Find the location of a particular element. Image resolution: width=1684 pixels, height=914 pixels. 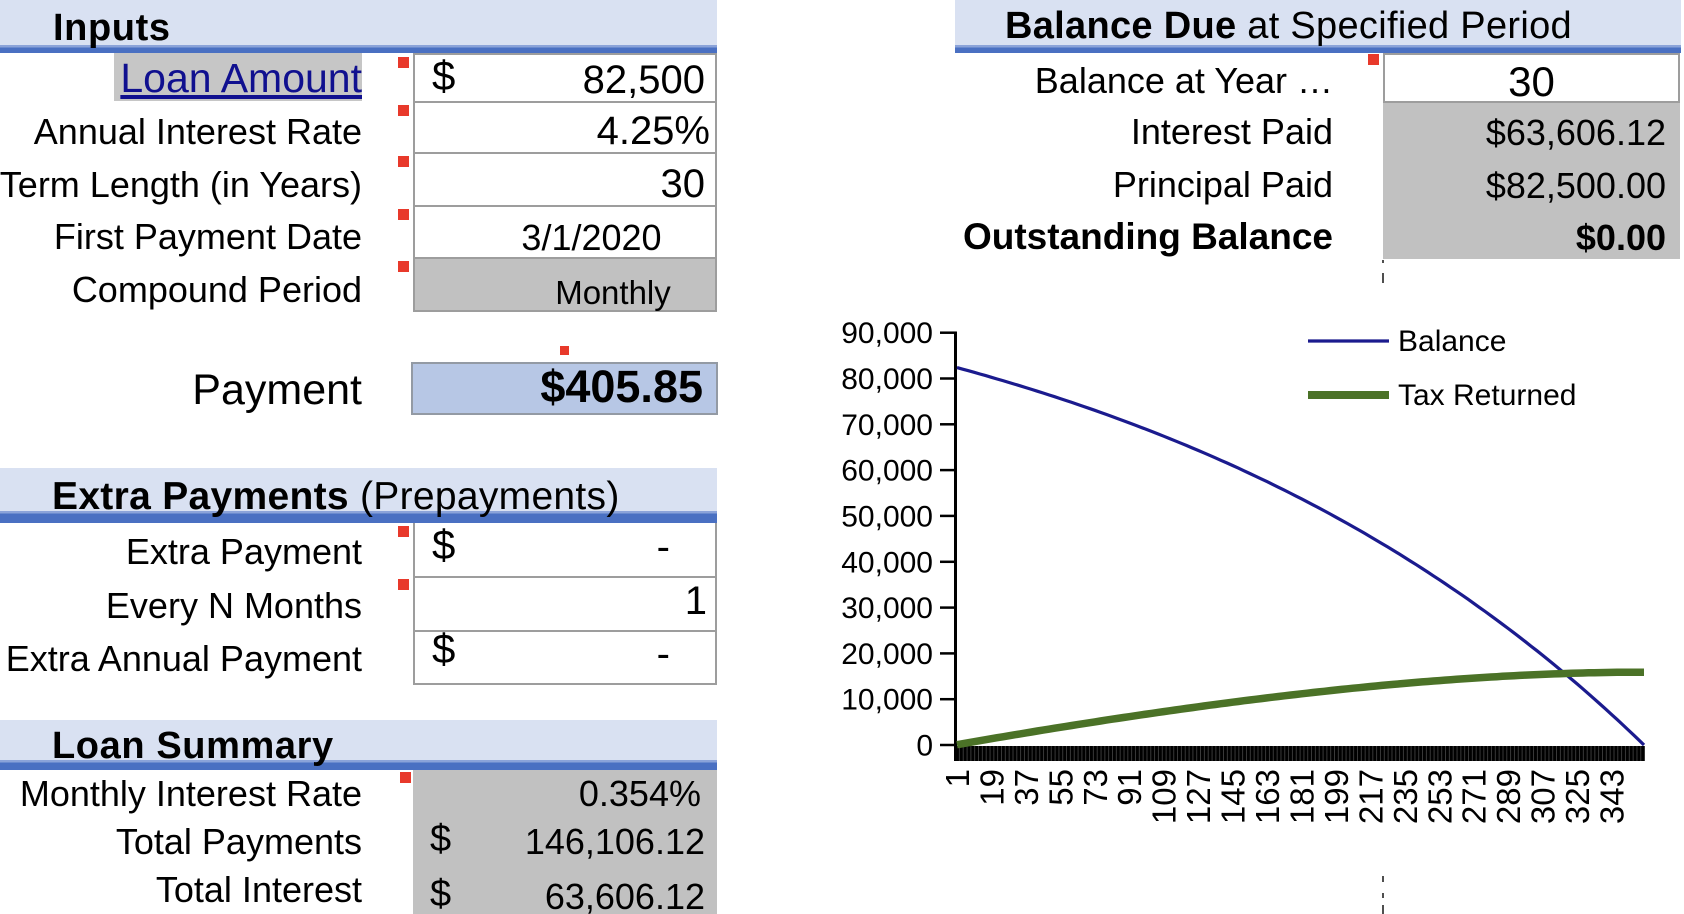

svg-text: 145 is located at coordinates (1233, 796).